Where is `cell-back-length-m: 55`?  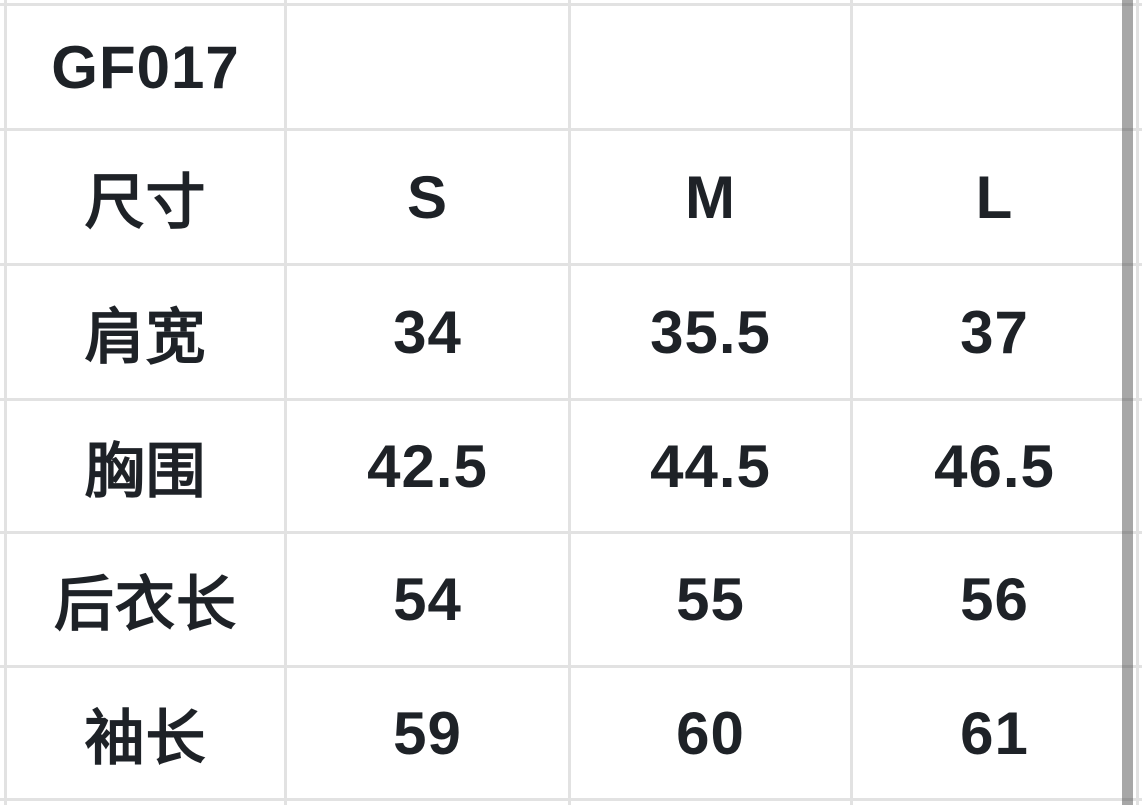
cell-back-length-m: 55 is located at coordinates (710, 599).